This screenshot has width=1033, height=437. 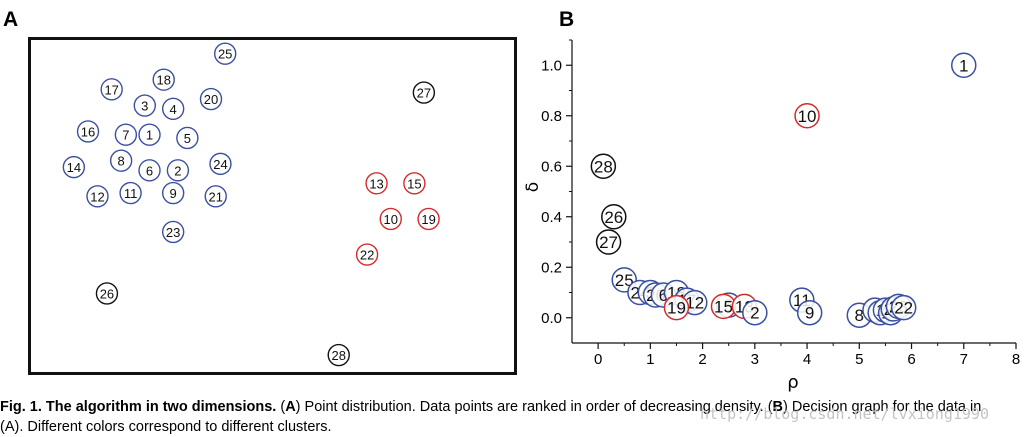 I want to click on point-a-9: 9, so click(x=173, y=193).